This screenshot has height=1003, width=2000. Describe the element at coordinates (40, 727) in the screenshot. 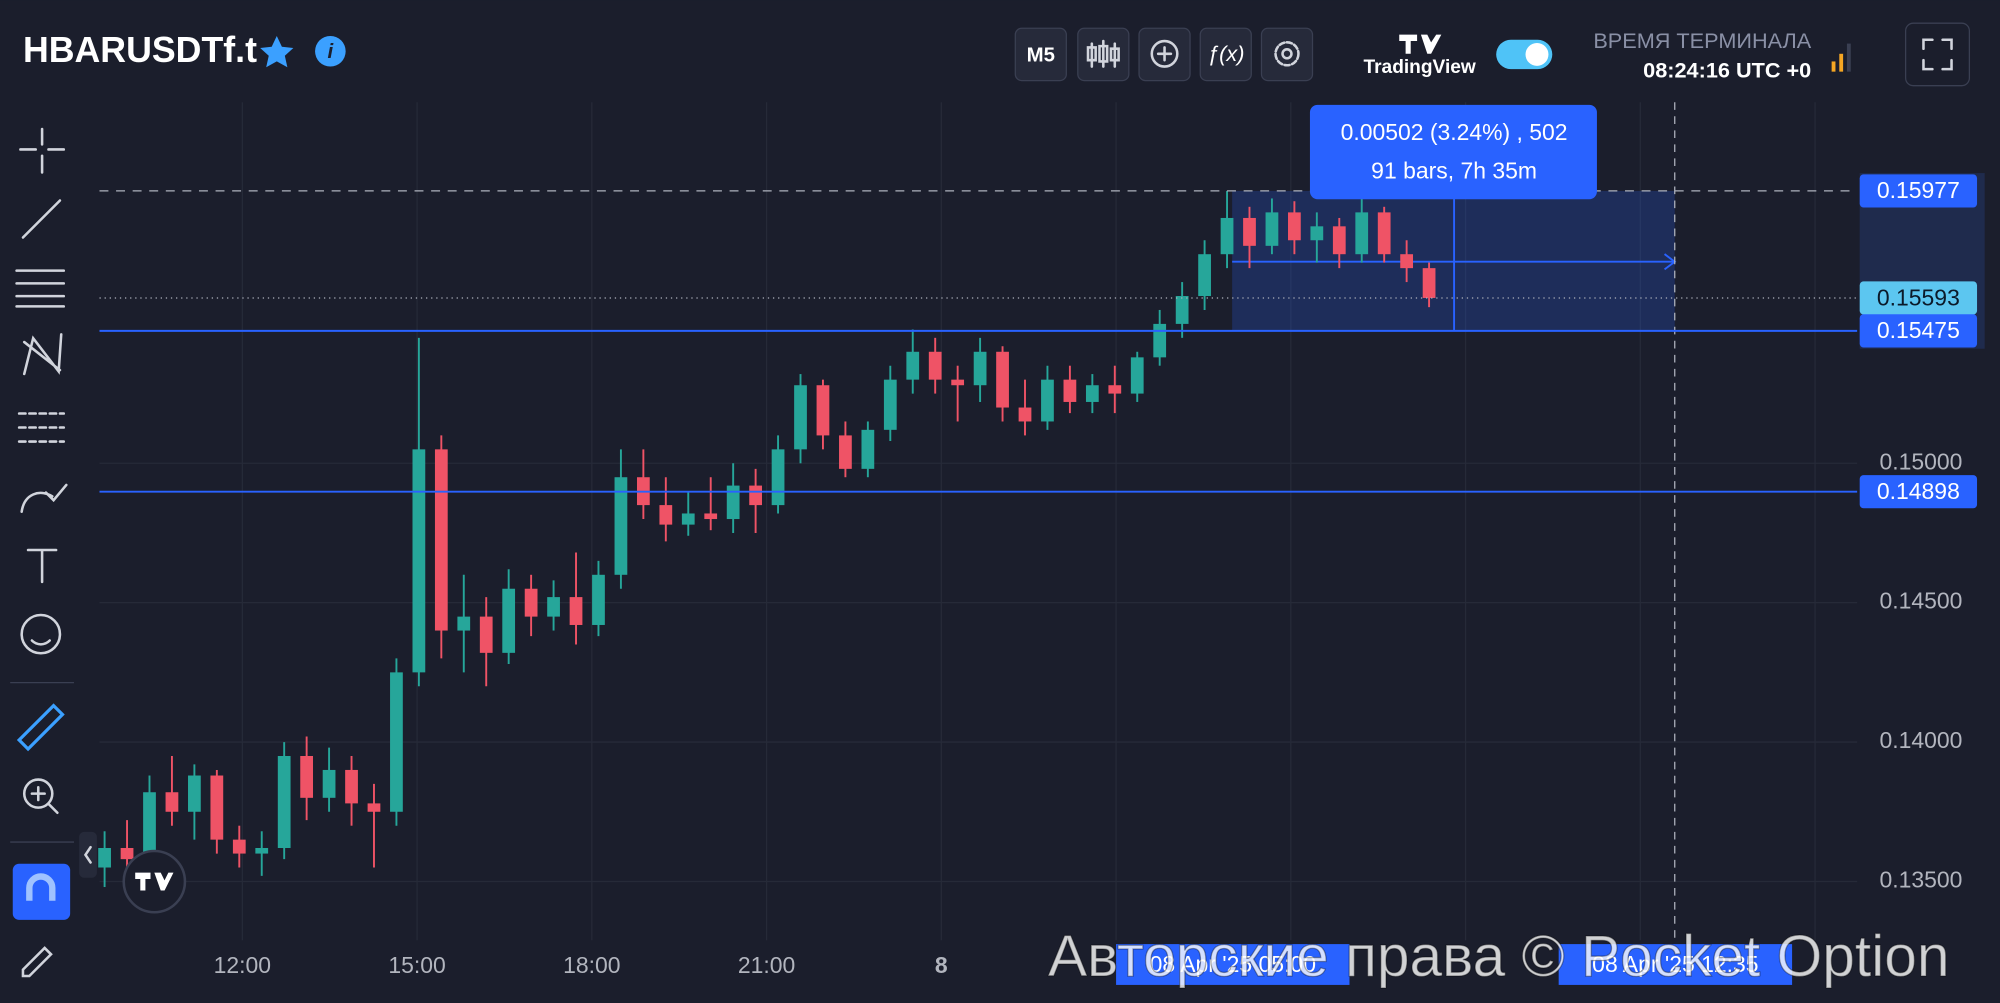

I see `ruler-tool` at that location.